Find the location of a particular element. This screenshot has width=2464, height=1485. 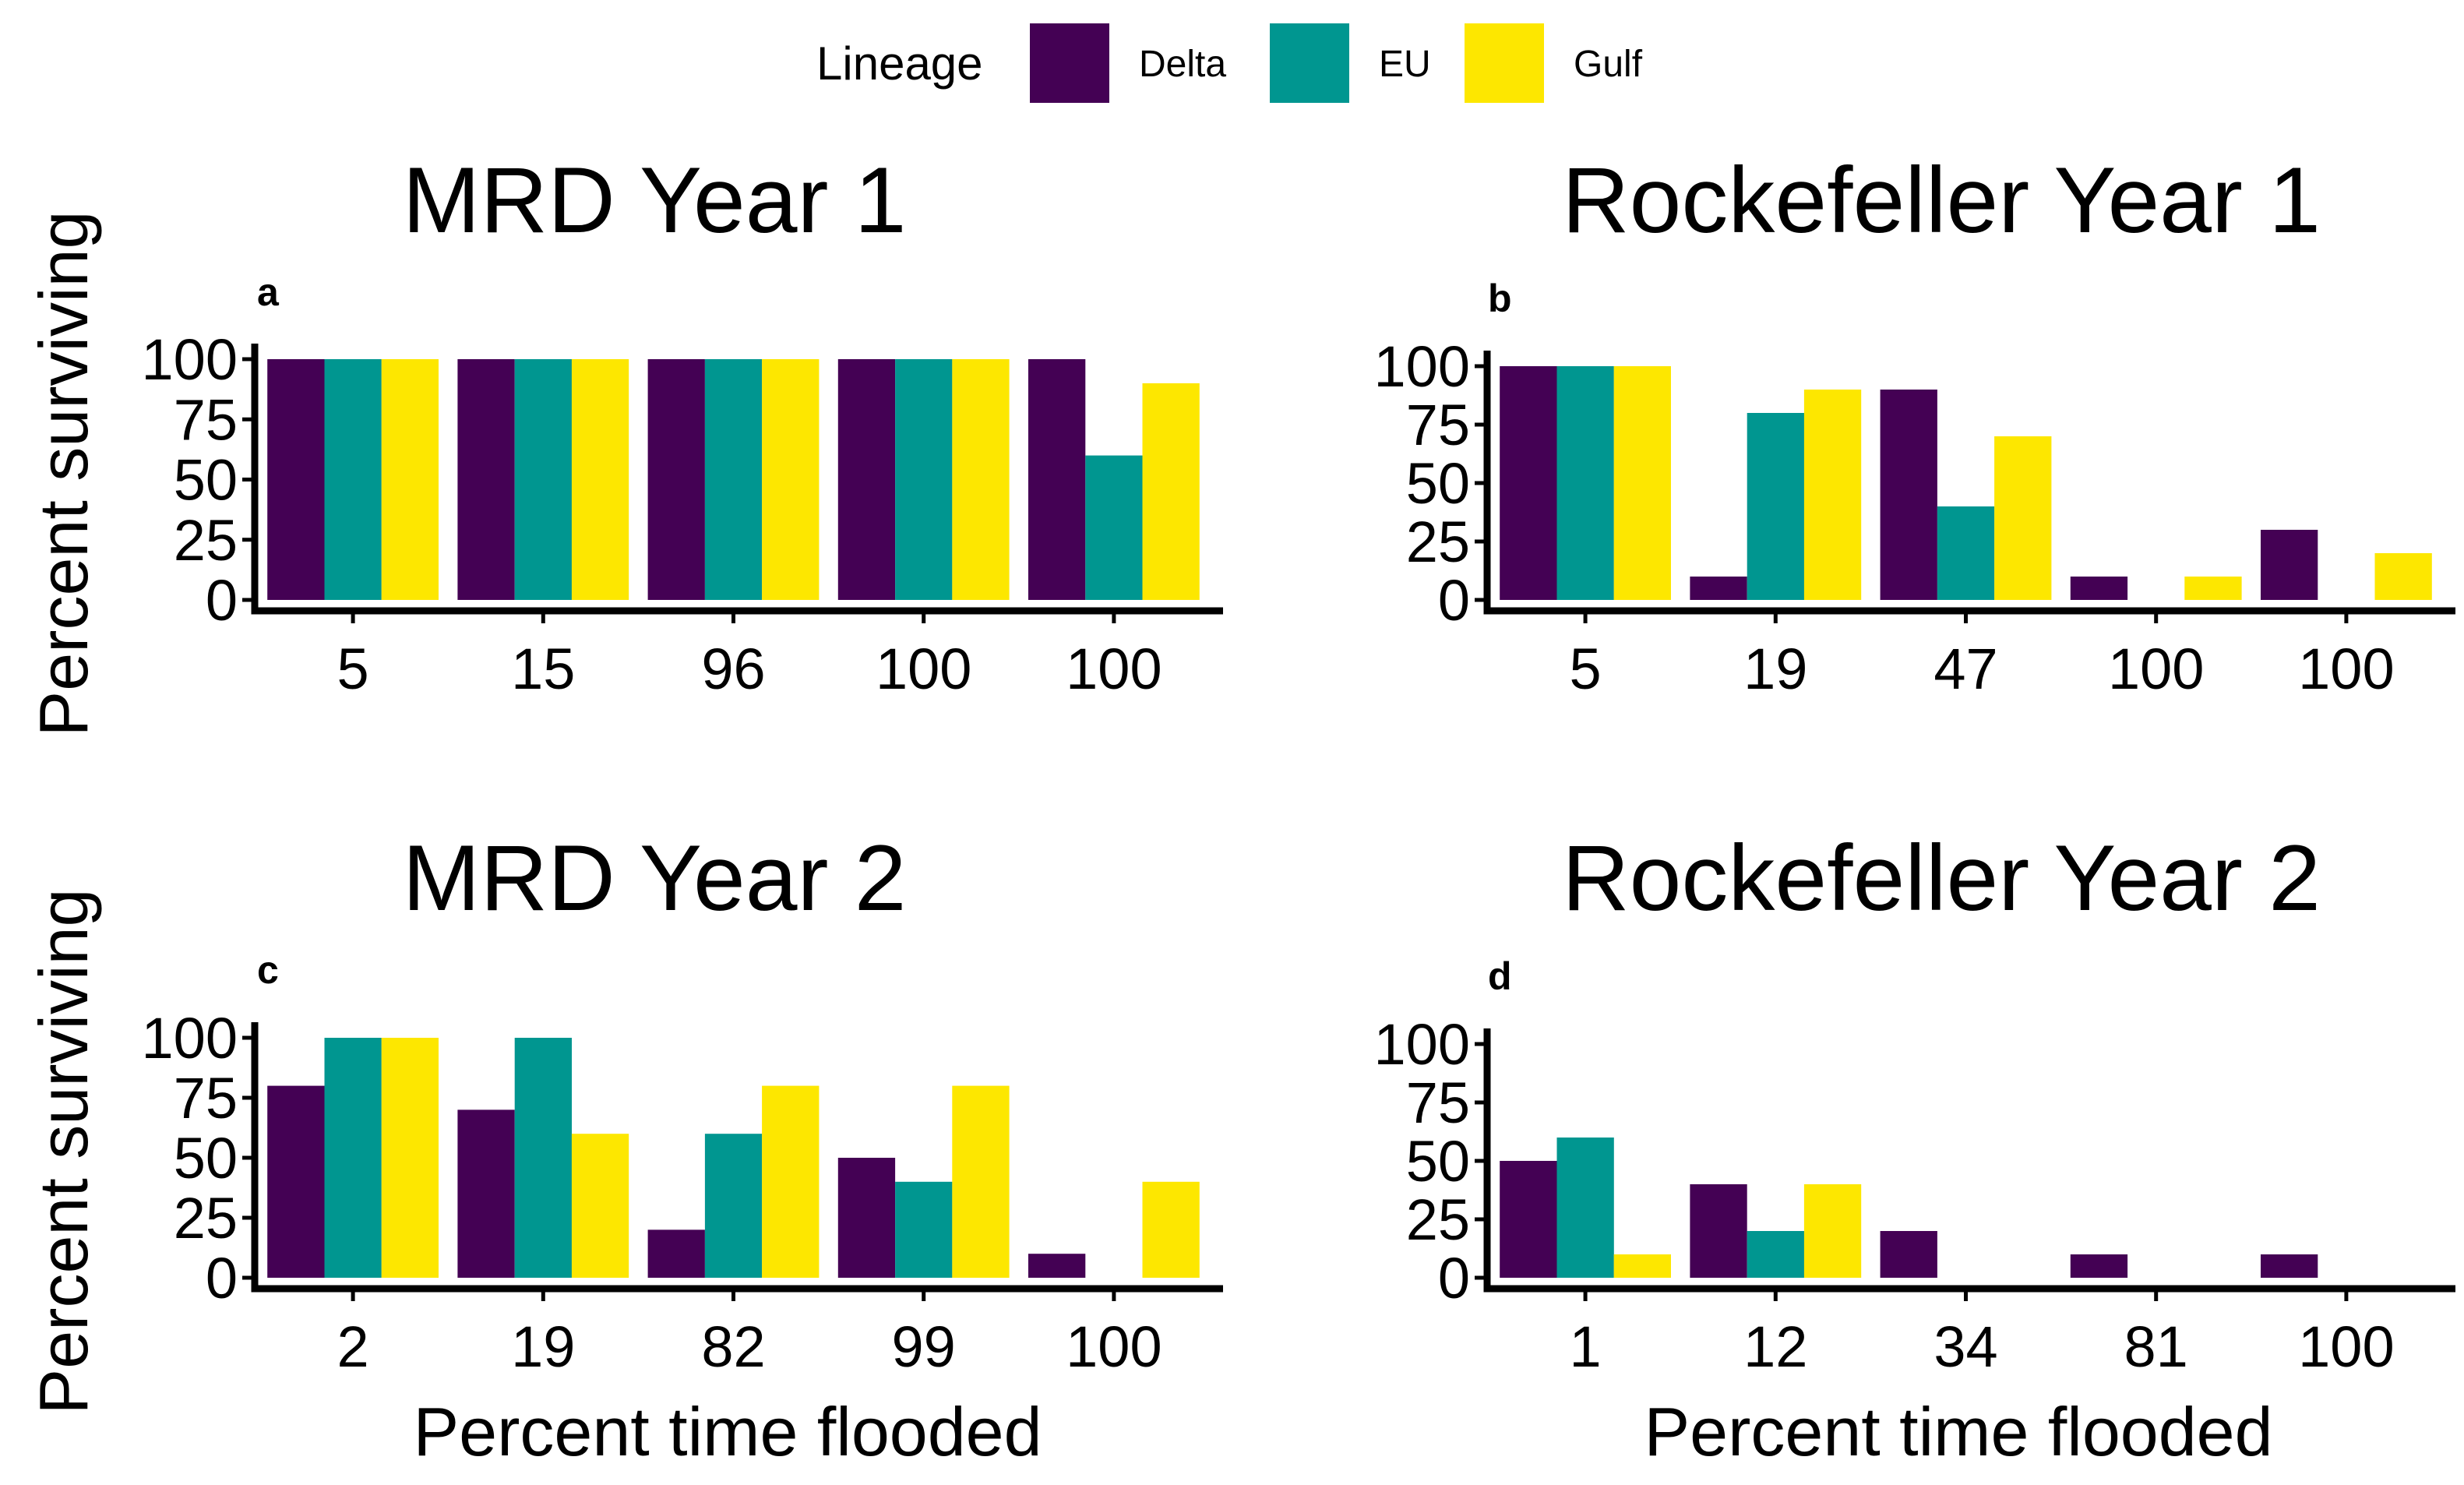

x-tick-label-c-3: 99 is located at coordinates (924, 1346).